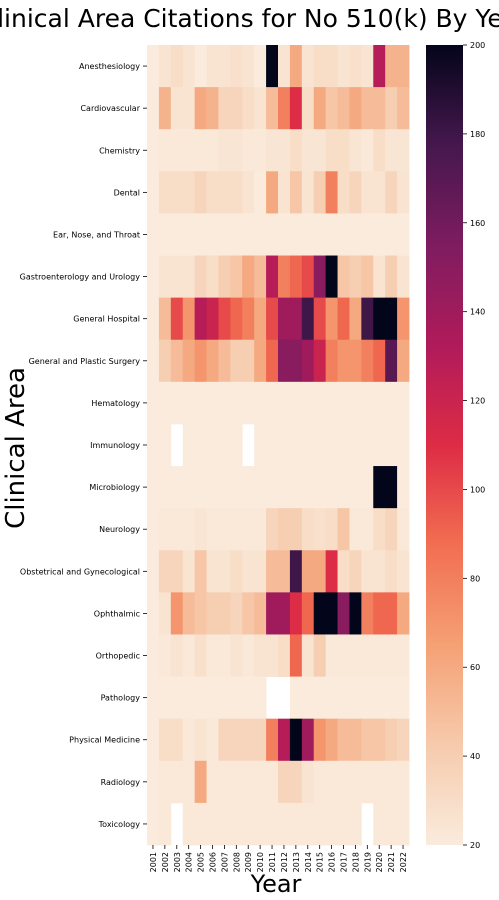  Describe the element at coordinates (104, 740) in the screenshot. I see `y-tick-label: Physical Medicine` at that location.